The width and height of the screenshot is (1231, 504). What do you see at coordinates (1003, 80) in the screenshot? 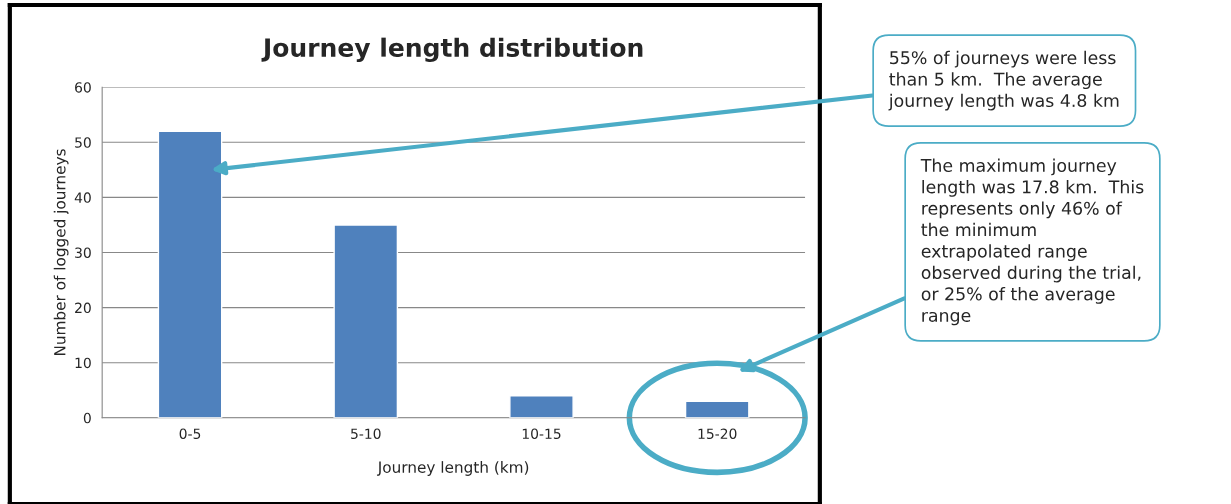
I see `text: 55% of journeys were less than 5 km. The average journey length was 4.8 km` at bounding box center [1003, 80].